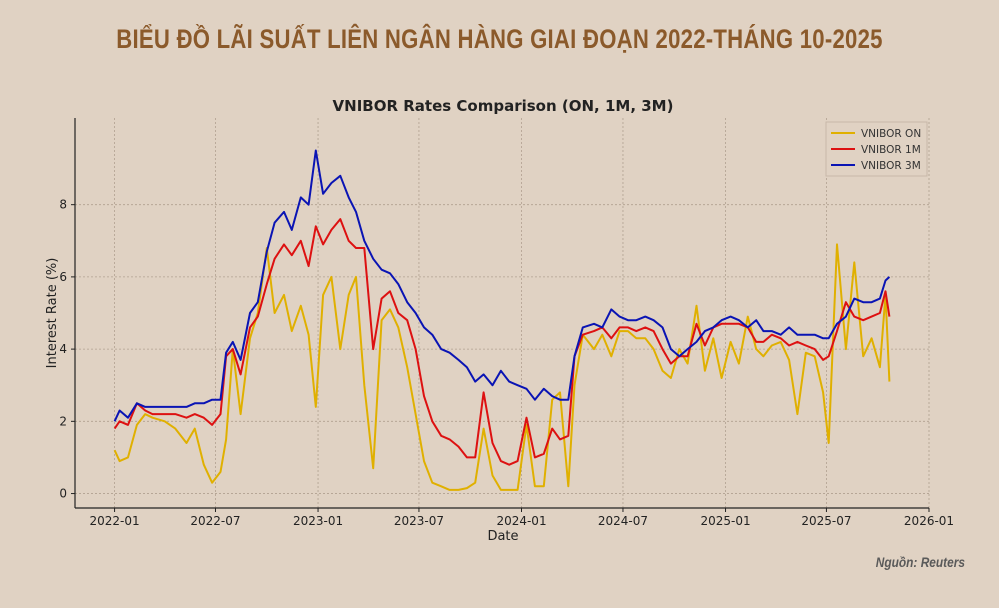  Describe the element at coordinates (63, 421) in the screenshot. I see `y-tick-label: 2` at that location.